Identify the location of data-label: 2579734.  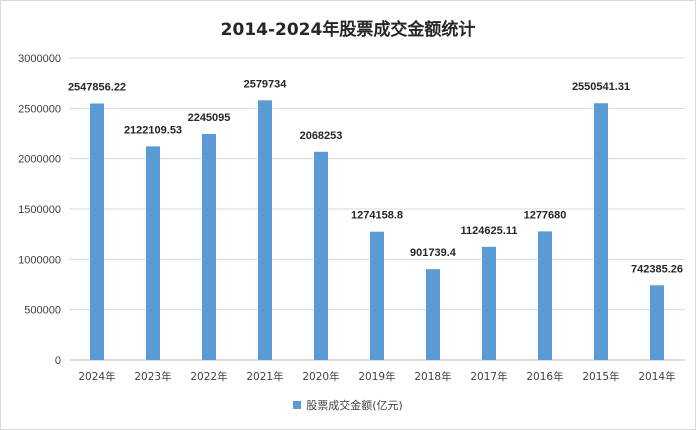
(266, 84).